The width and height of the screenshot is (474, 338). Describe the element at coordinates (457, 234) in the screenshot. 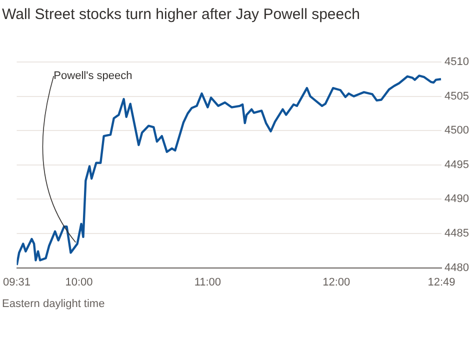

I see `y-tick-label: 4485` at that location.